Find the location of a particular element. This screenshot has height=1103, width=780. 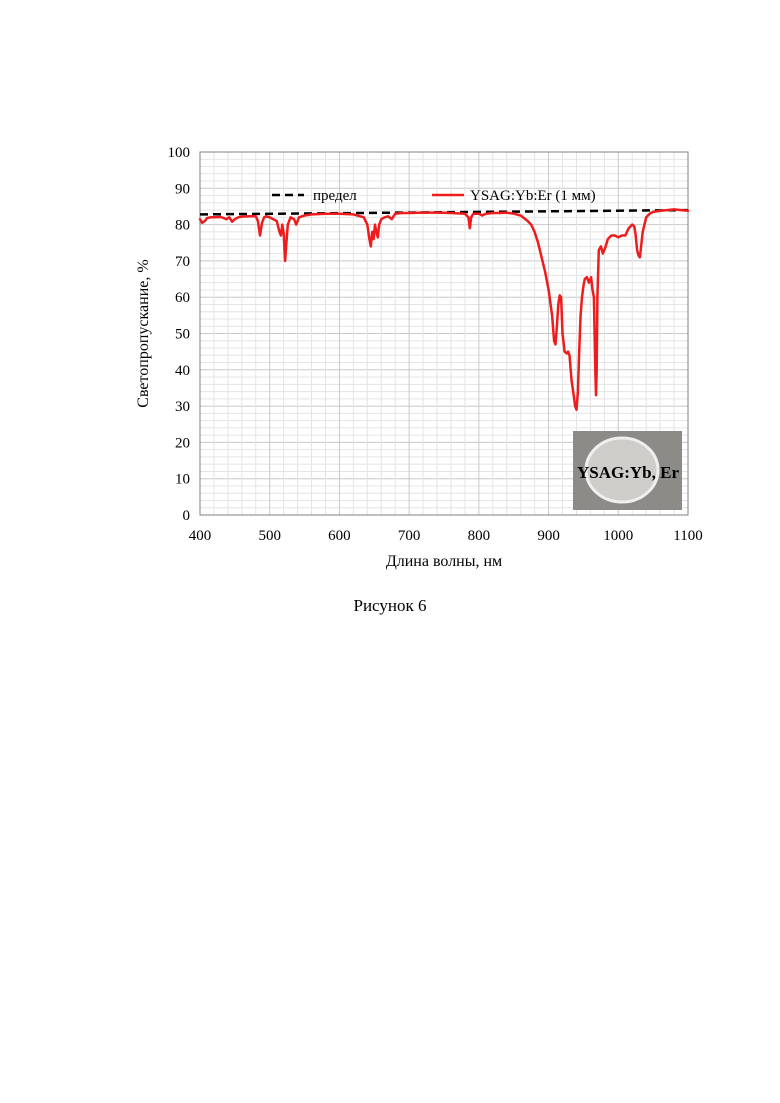

x-tick-label: 900 is located at coordinates (548, 536).